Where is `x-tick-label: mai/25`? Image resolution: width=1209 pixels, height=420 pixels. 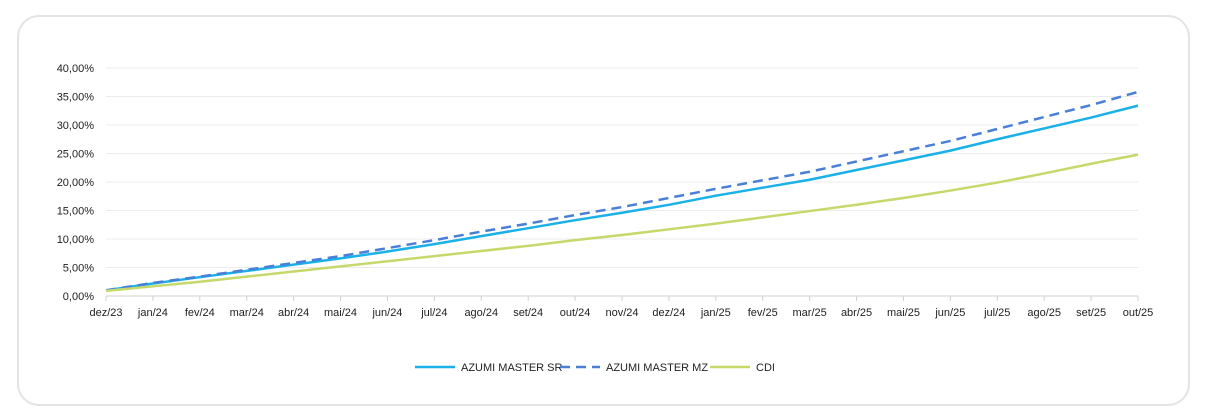
x-tick-label: mai/25 is located at coordinates (903, 313).